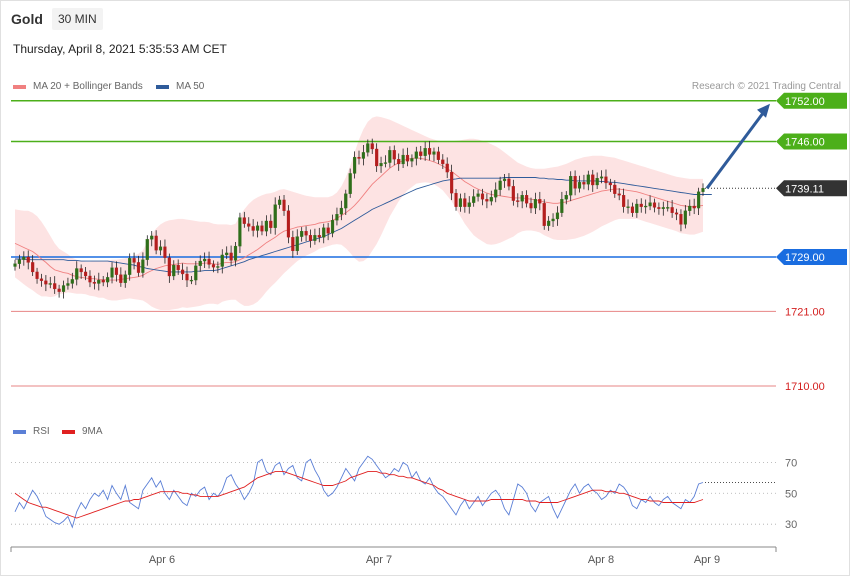 Image resolution: width=850 pixels, height=576 pixels. Describe the element at coordinates (82, 431) in the screenshot. I see `rsi-legend-item-9ma: 9MA` at that location.